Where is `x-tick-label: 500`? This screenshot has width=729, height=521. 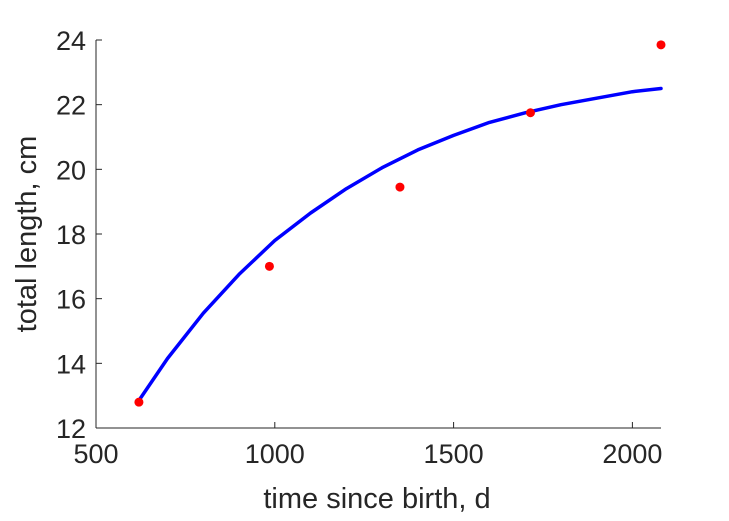 x-tick-label: 500 is located at coordinates (95, 454).